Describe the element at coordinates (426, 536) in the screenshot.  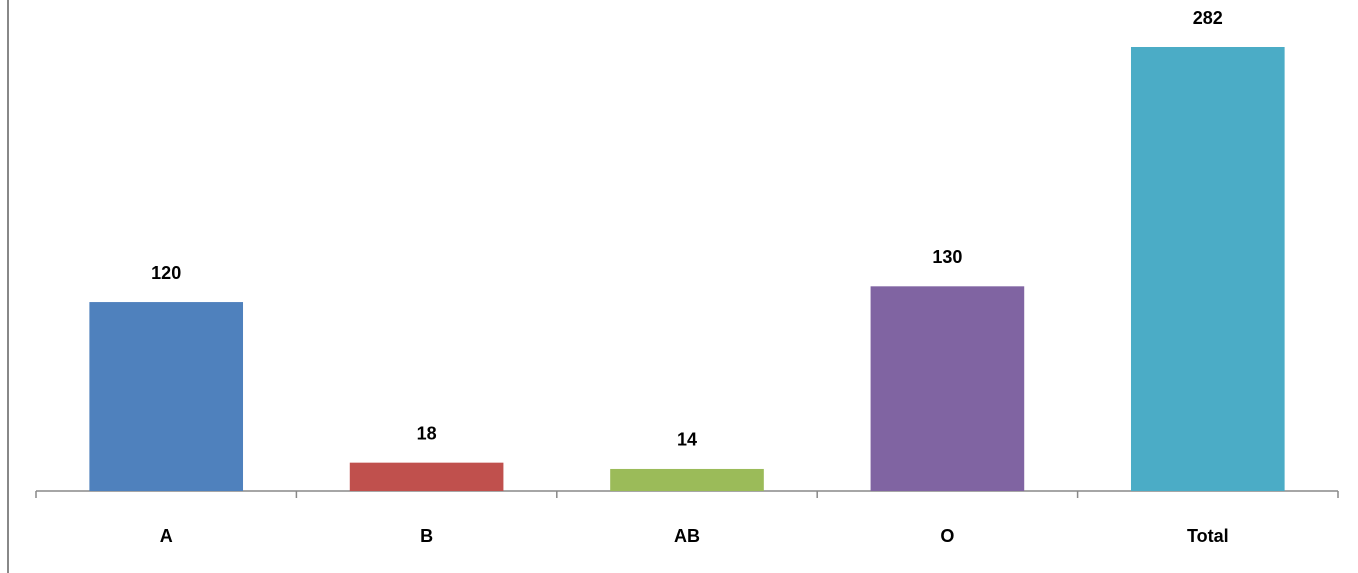
I see `x-tick-label: B` at that location.